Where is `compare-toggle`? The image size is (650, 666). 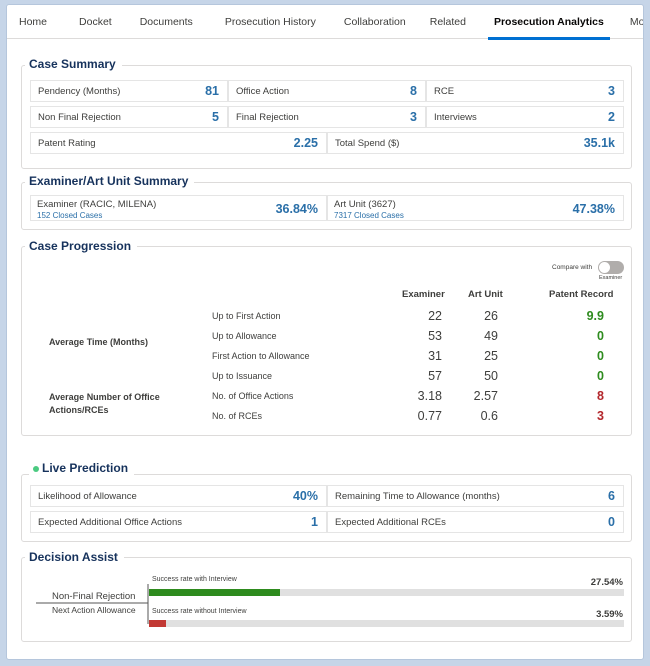
compare-toggle is located at coordinates (611, 267).